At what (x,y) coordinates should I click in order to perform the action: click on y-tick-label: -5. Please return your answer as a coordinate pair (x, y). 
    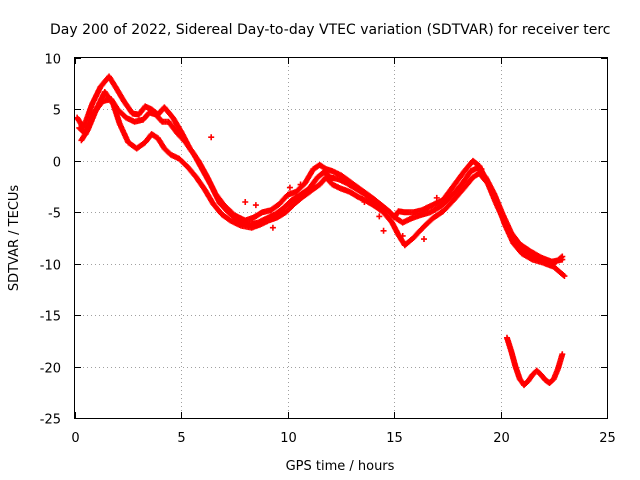
    Looking at the image, I should click on (54, 214).